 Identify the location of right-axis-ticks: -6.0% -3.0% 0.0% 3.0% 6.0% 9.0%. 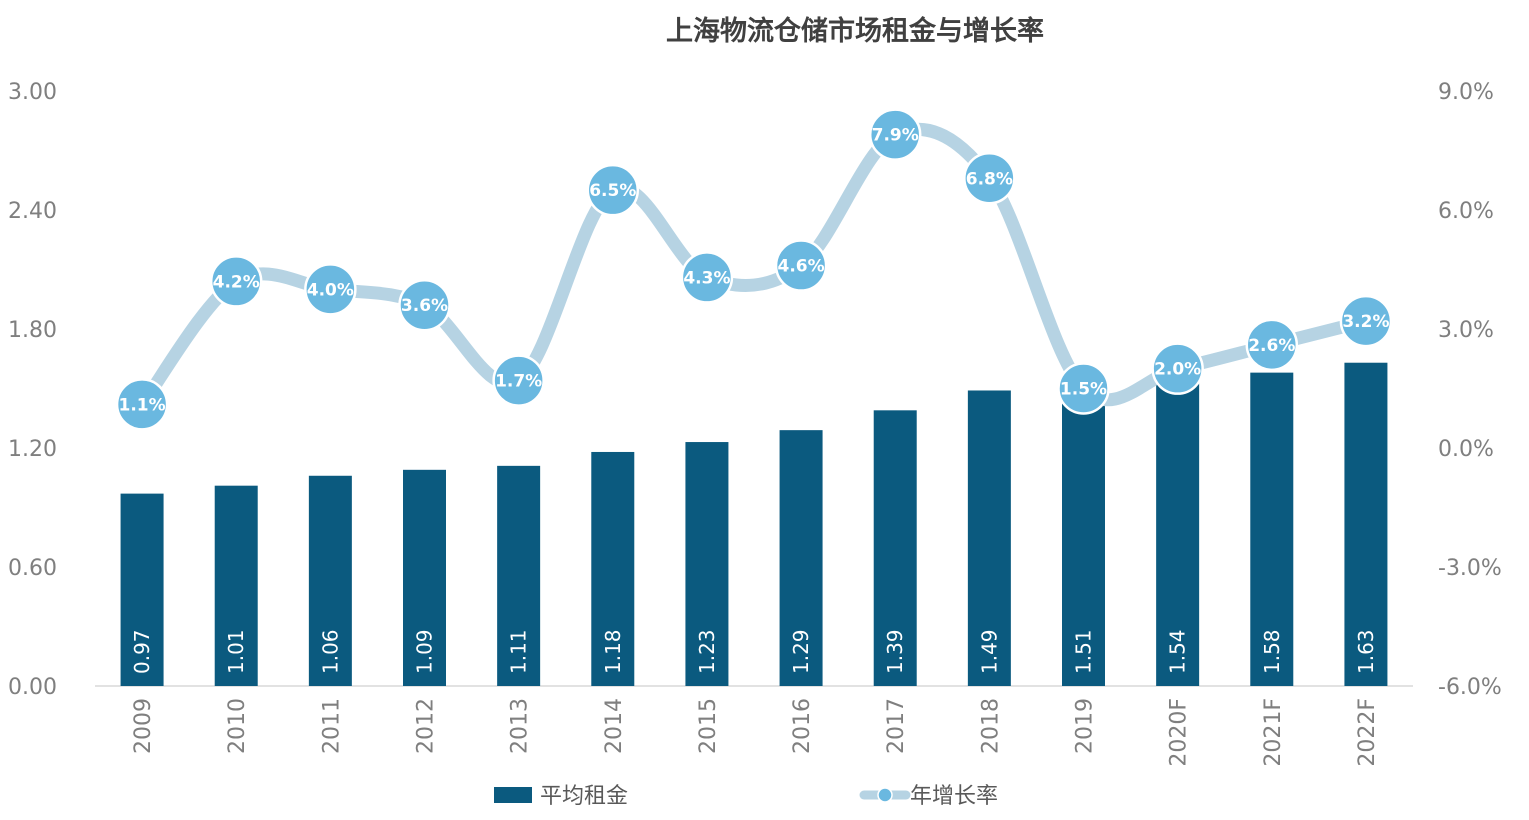
(1470, 390).